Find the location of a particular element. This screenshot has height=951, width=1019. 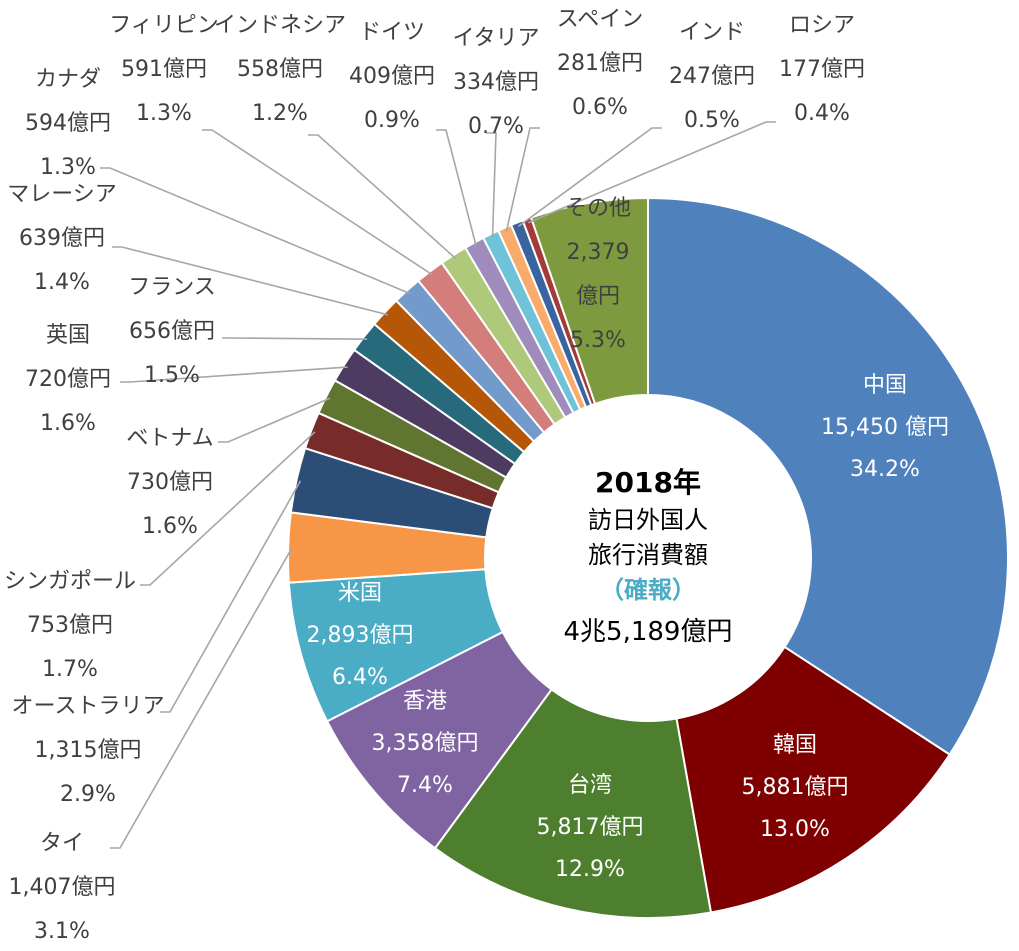

leader-タイ is located at coordinates (201, 698).